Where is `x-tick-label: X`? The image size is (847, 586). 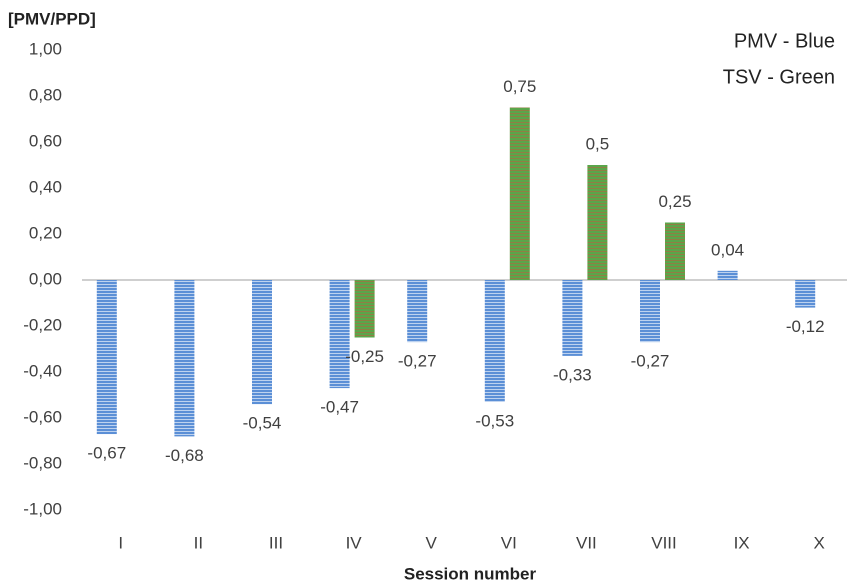
x-tick-label: X is located at coordinates (819, 542).